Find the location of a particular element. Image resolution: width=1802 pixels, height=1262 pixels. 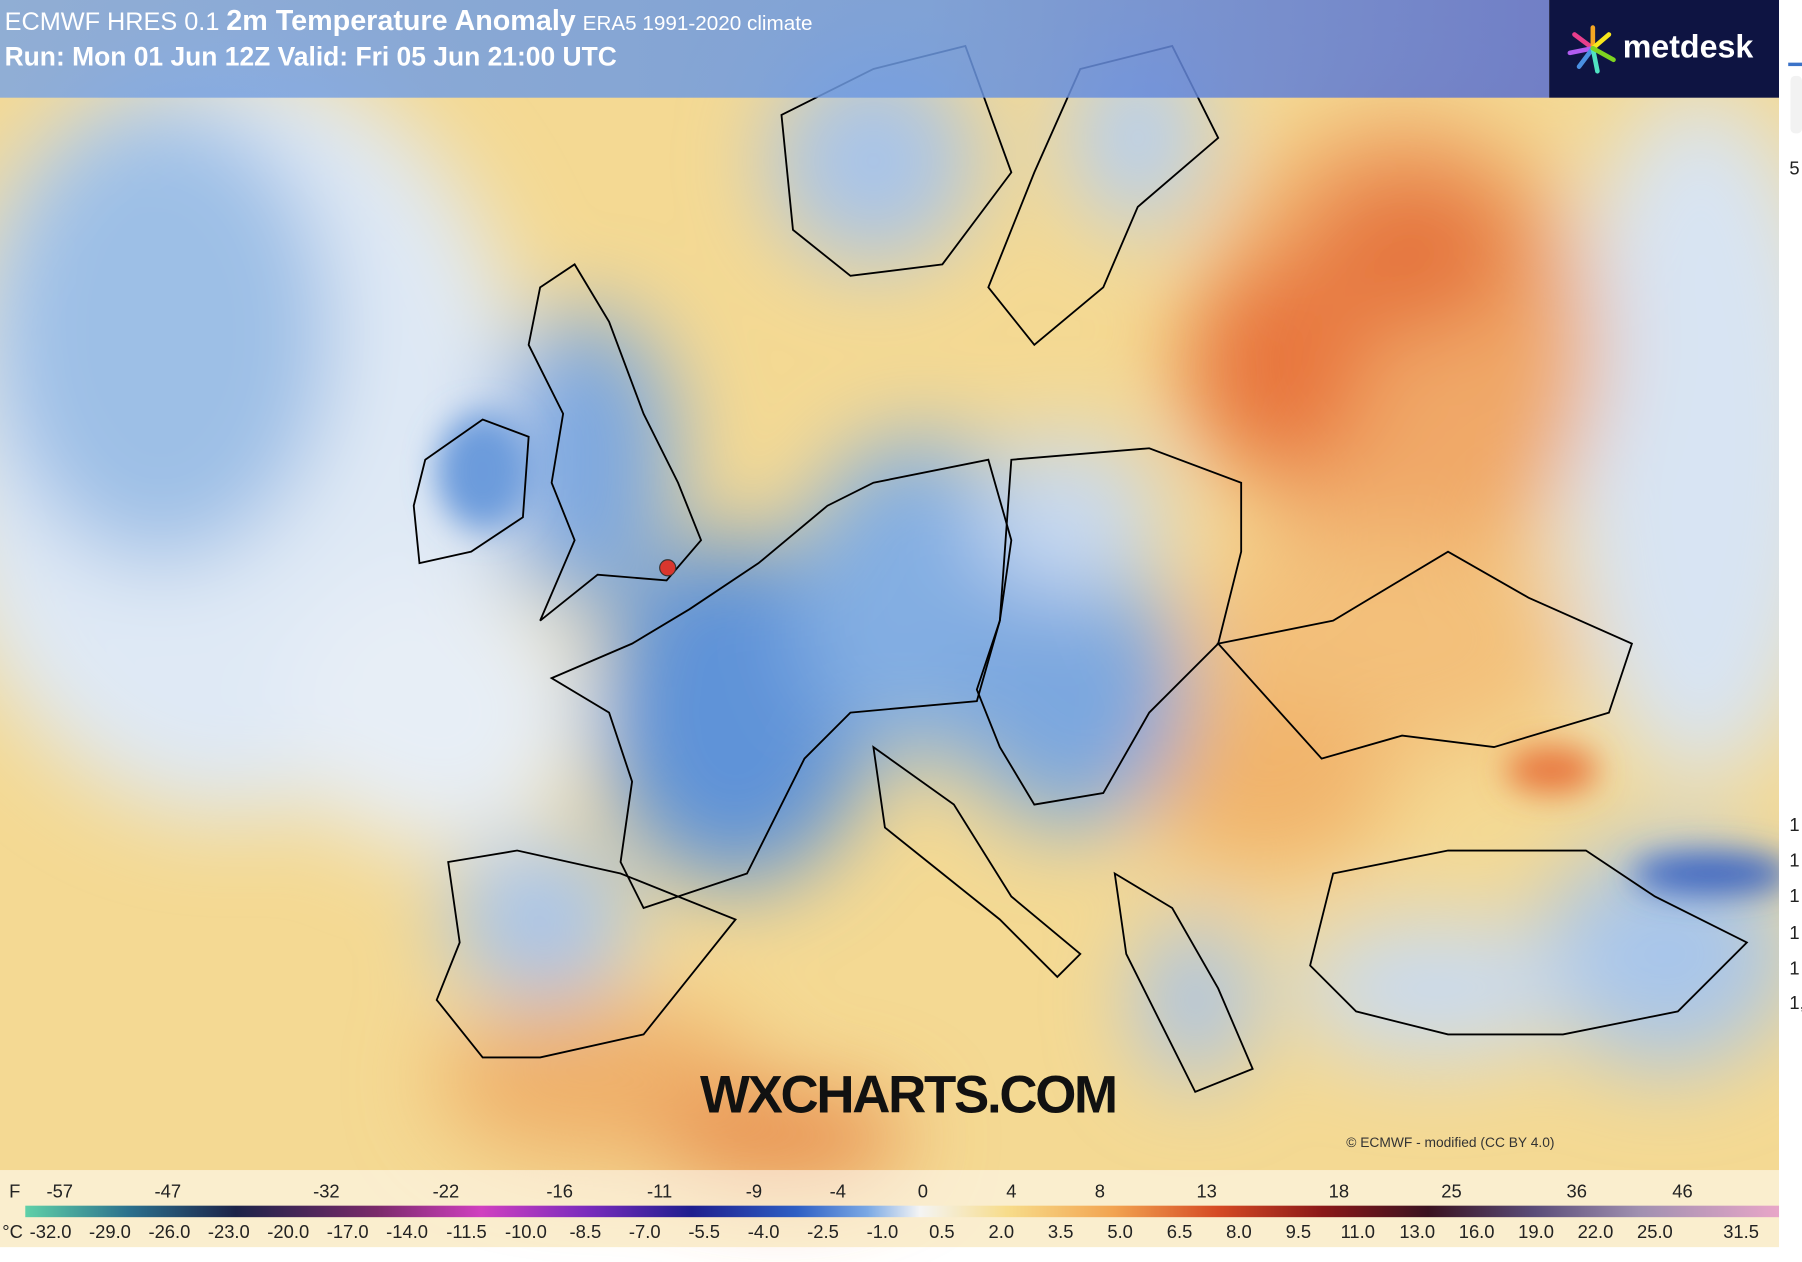

title-bar is located at coordinates (775, 49).